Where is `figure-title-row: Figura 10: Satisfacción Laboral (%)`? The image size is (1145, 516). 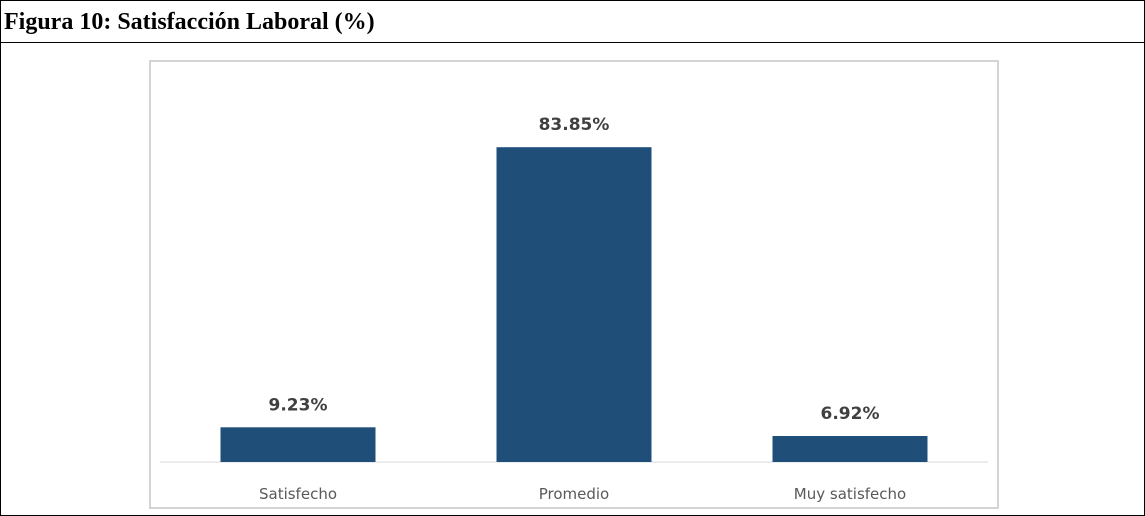
figure-title-row: Figura 10: Satisfacción Laboral (%) is located at coordinates (572, 22).